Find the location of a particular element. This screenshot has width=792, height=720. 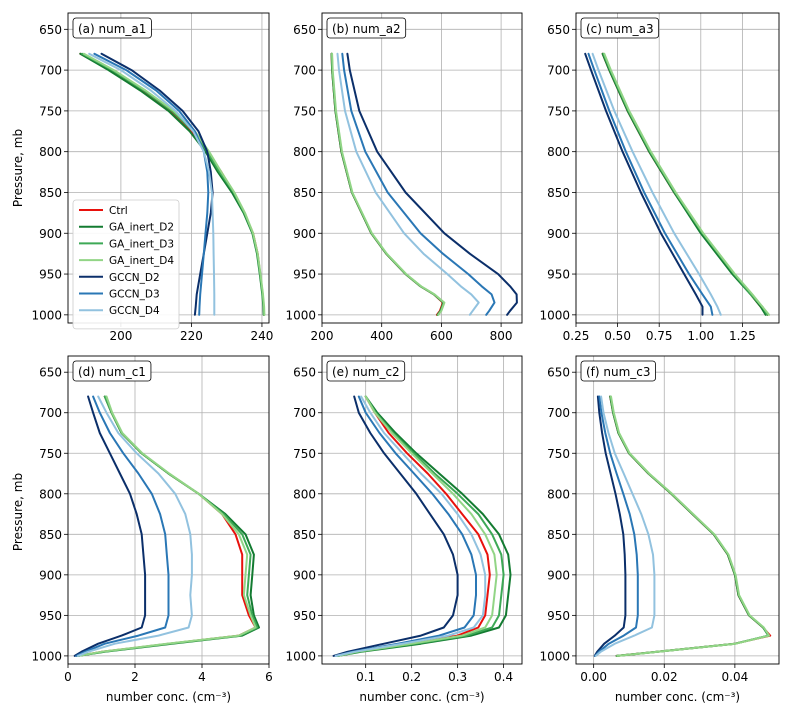

x-tick-label: 0.02 is located at coordinates (664, 677).